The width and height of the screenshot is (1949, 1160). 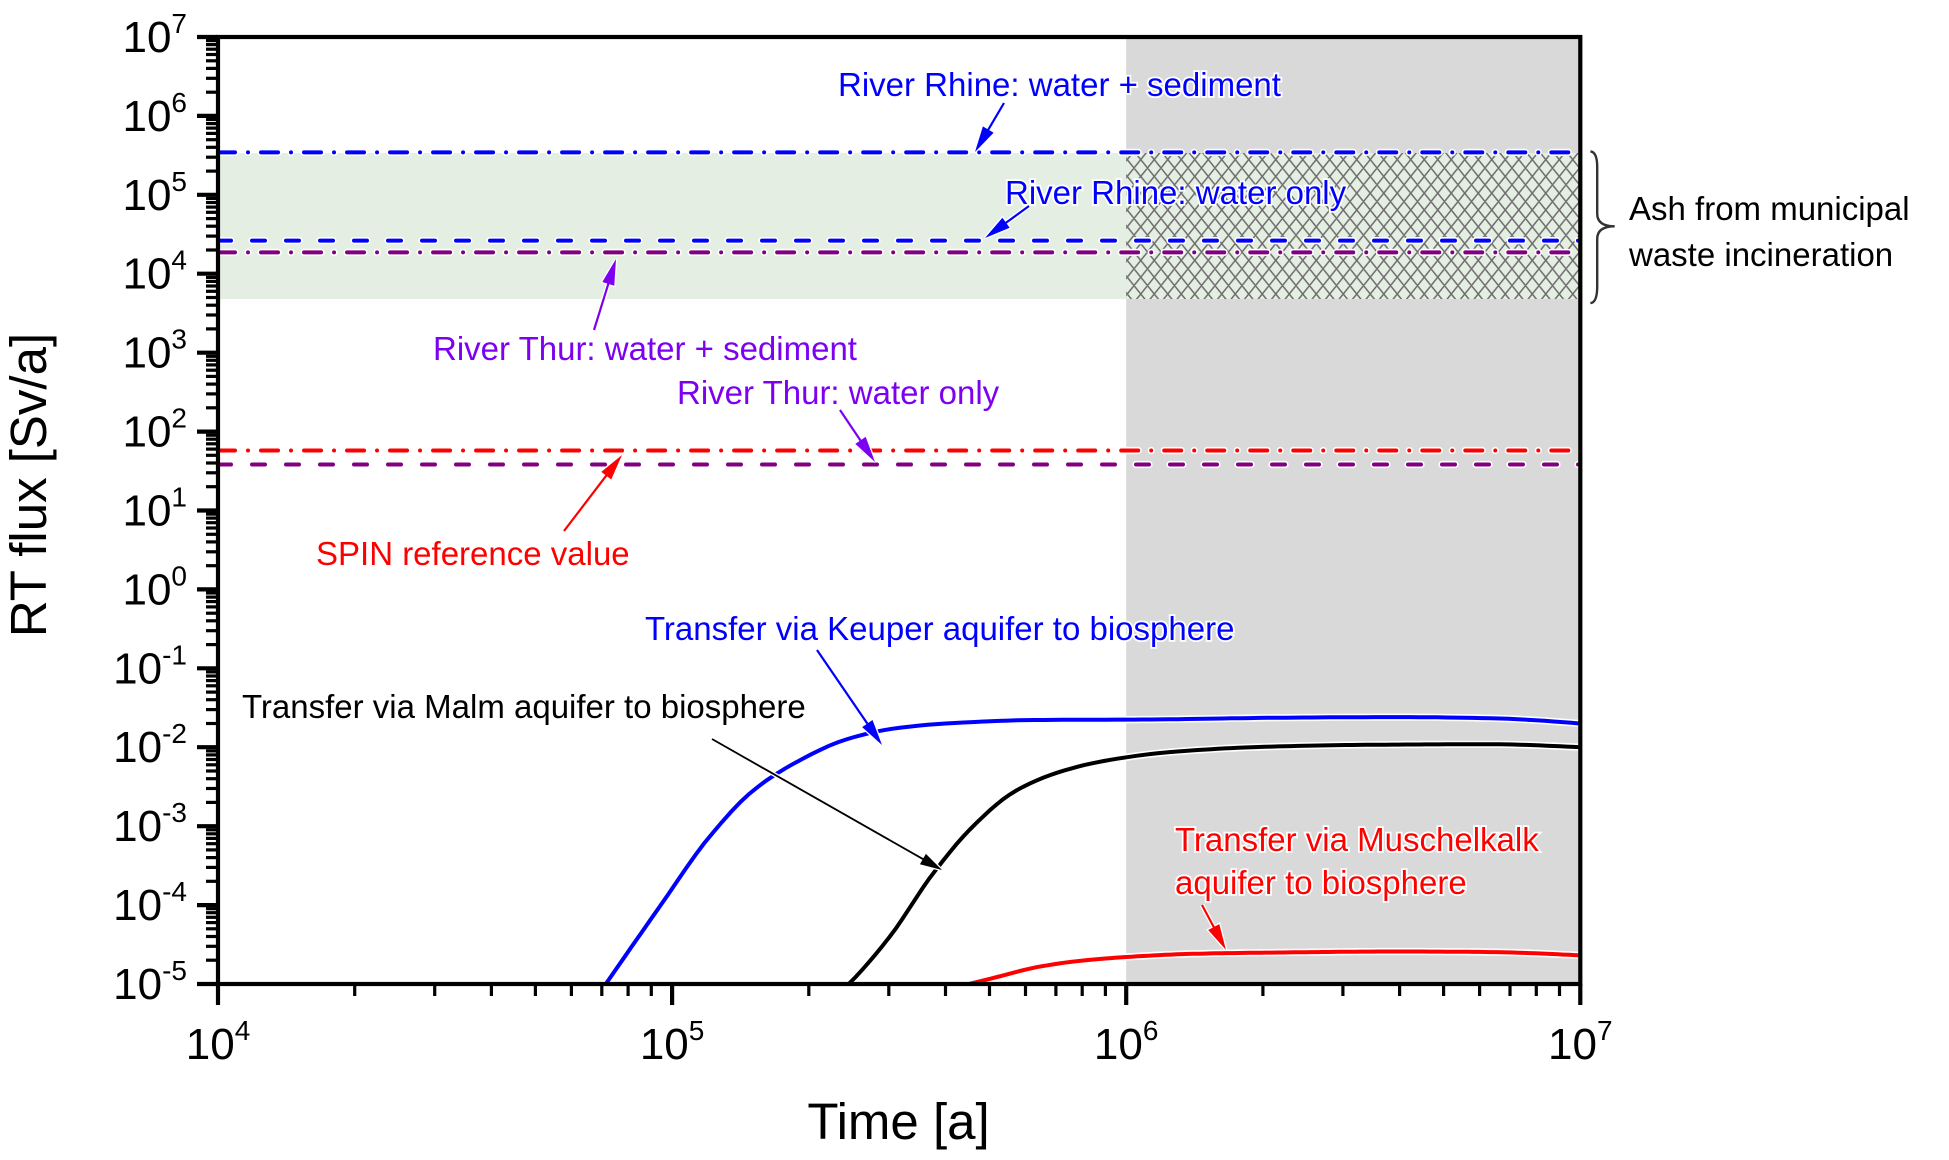 What do you see at coordinates (150, 982) in the screenshot?
I see `svg-text: 10⁻⁵` at bounding box center [150, 982].